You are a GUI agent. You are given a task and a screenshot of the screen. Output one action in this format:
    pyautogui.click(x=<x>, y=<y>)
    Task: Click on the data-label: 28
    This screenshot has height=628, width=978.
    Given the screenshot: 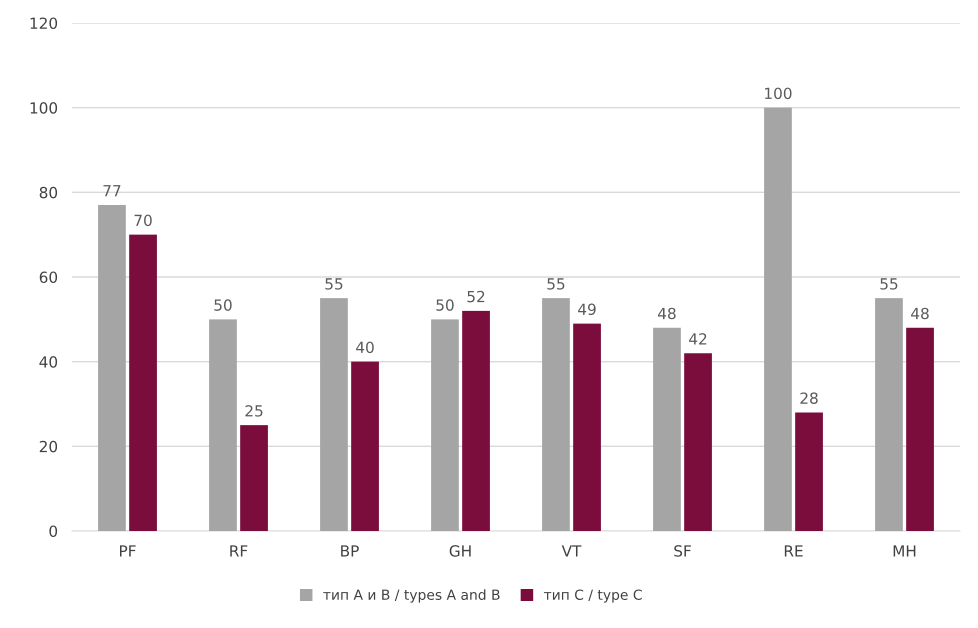 What is the action you would take?
    pyautogui.click(x=809, y=398)
    